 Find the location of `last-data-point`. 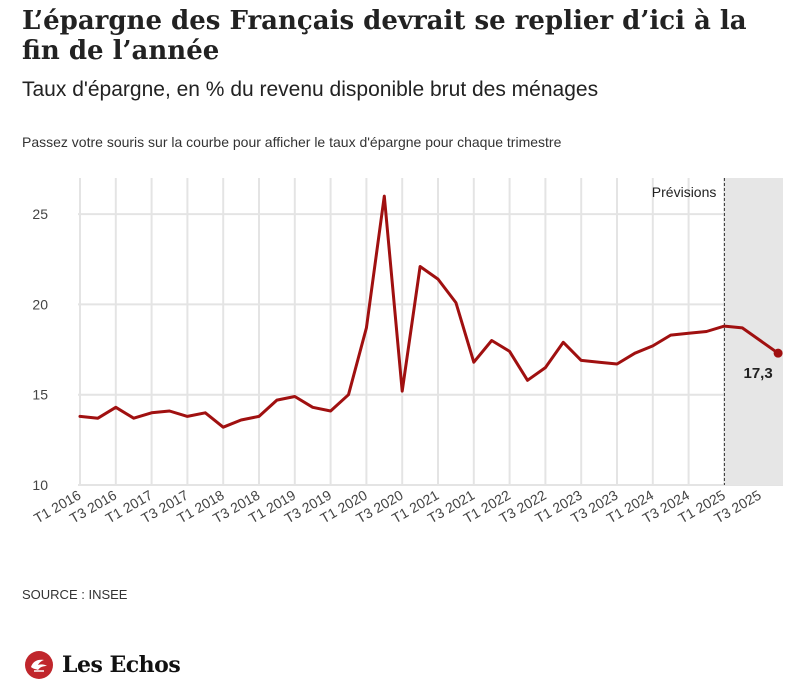

last-data-point is located at coordinates (778, 353).